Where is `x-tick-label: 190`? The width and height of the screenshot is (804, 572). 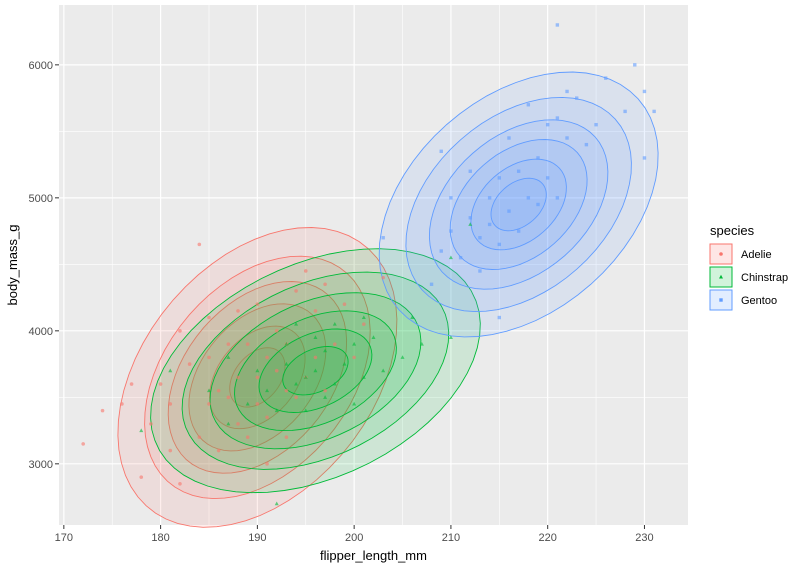
x-tick-label: 190 is located at coordinates (257, 538).